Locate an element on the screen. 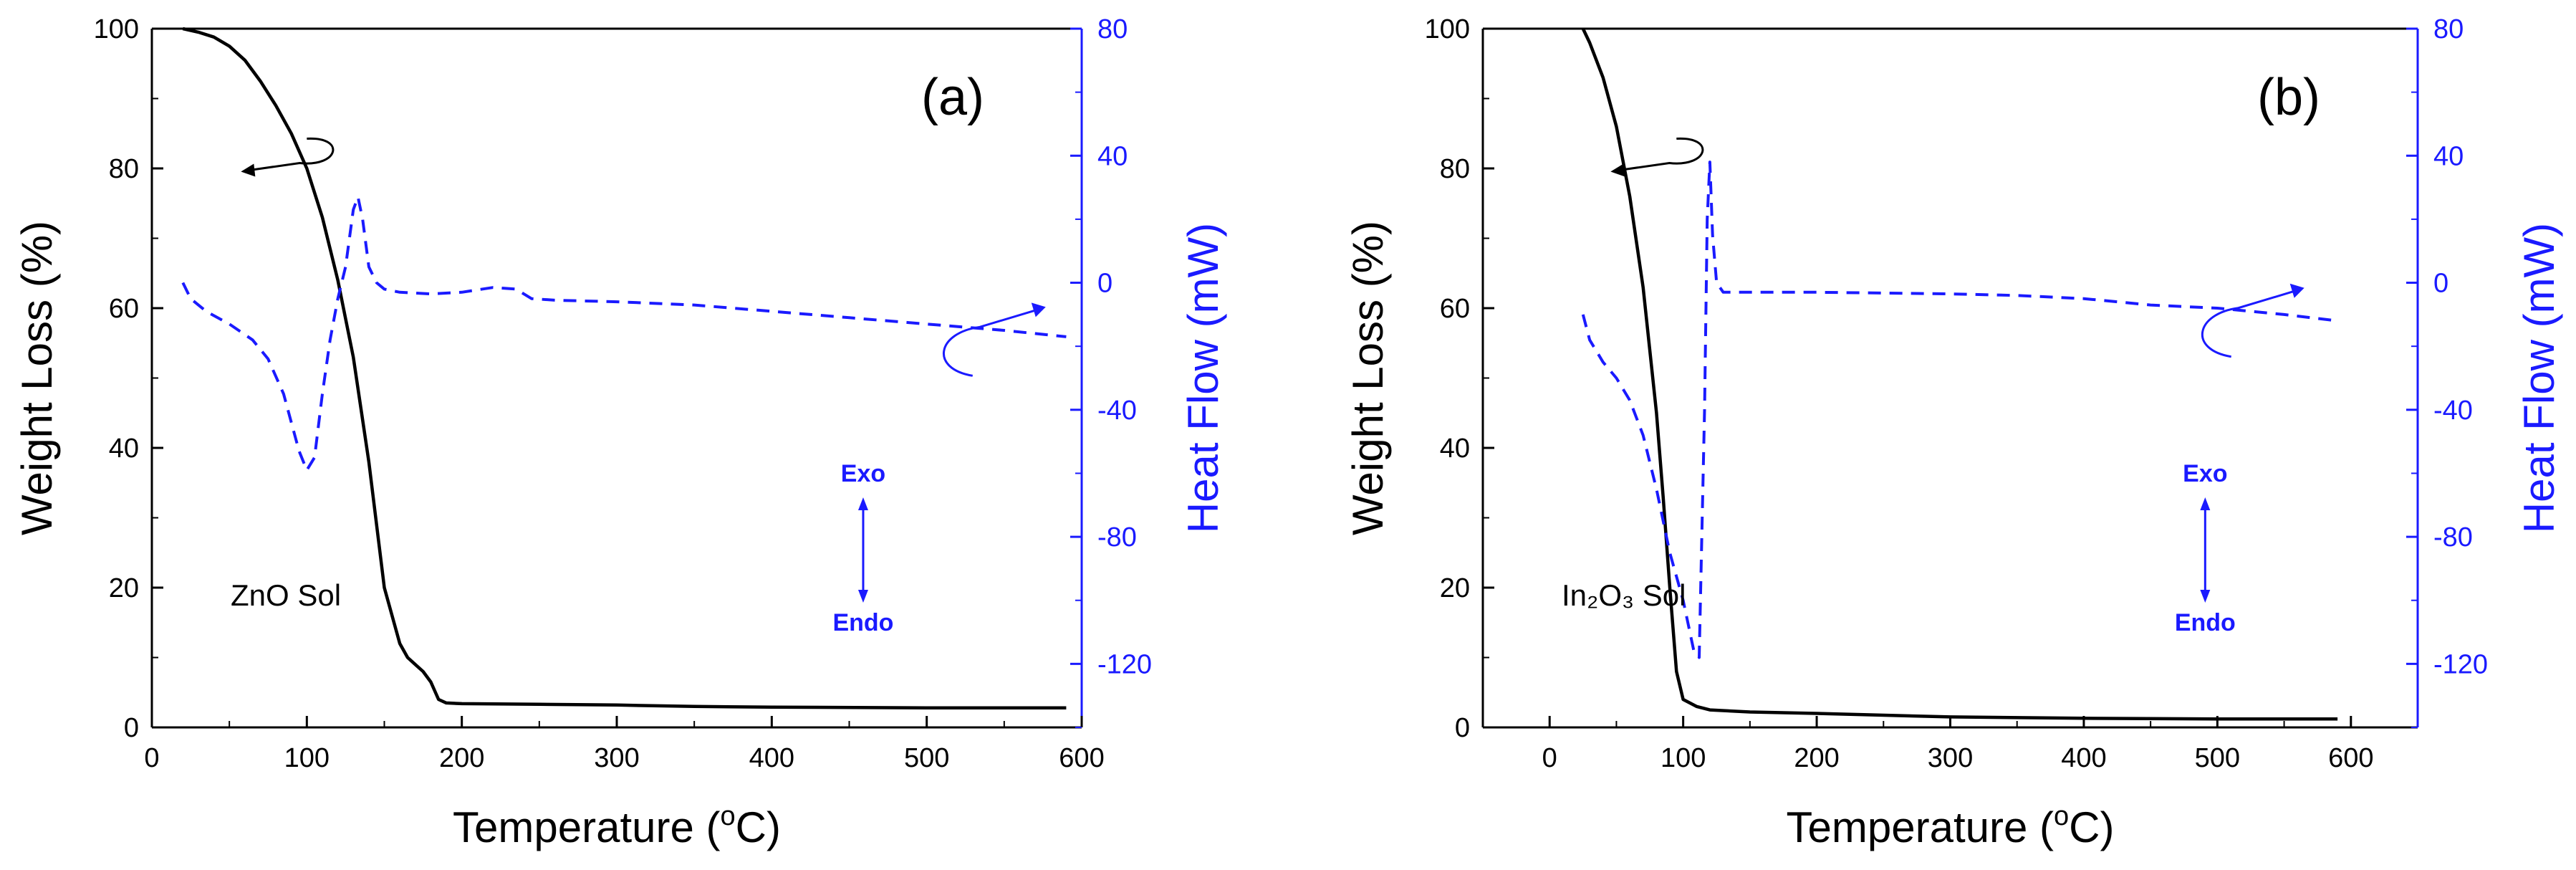 The image size is (2576, 870). panel-label: (a) is located at coordinates (953, 97).